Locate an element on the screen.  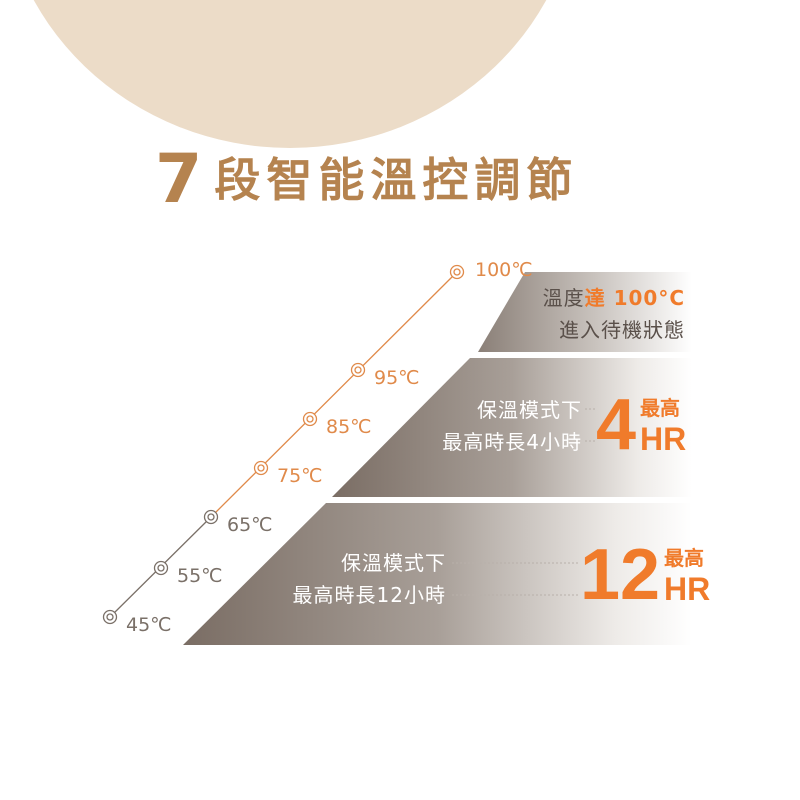
temp-line-orange is located at coordinates (334, 394).